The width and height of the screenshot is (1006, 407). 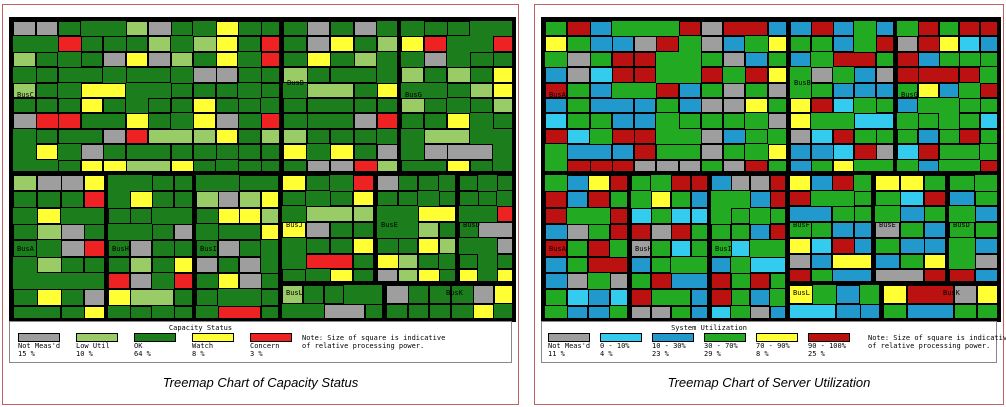 I want to click on legend-category-percent: 4 %, so click(x=606, y=354).